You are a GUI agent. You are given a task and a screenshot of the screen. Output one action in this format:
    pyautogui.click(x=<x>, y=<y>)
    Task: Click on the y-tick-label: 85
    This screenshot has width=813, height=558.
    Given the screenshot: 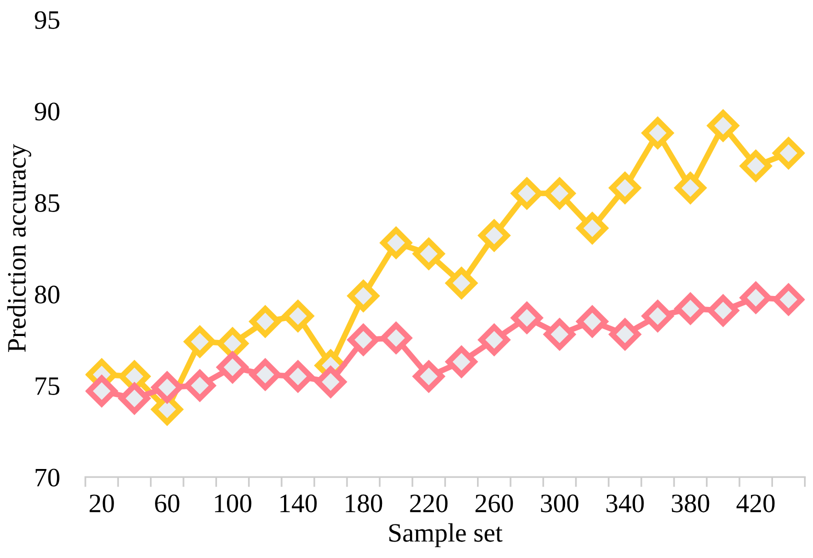 What is the action you would take?
    pyautogui.click(x=47, y=203)
    